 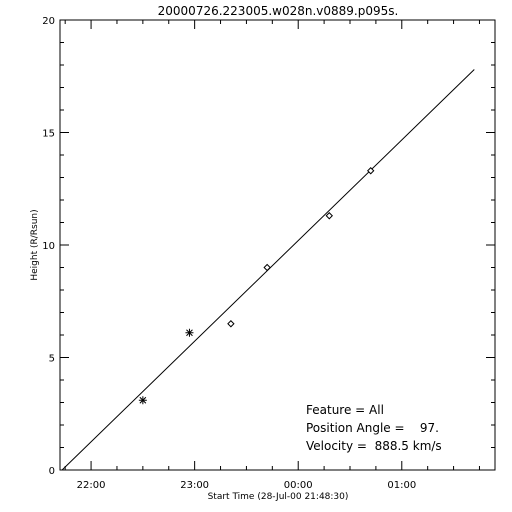 I want to click on y-tick-label: 0, so click(x=52, y=471).